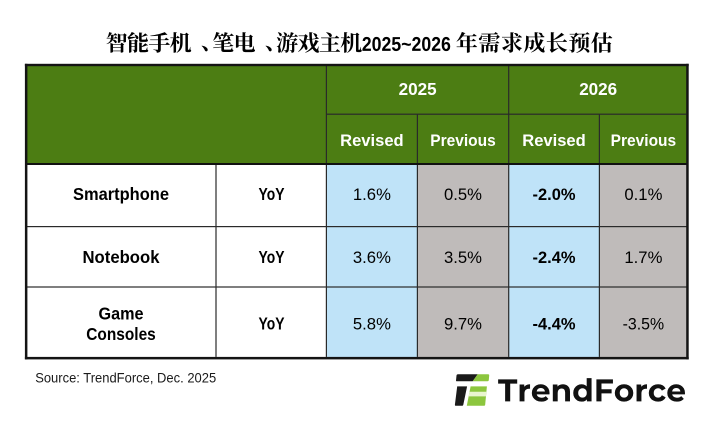 Image resolution: width=724 pixels, height=440 pixels. I want to click on svg-text: 5.8%, so click(372, 325).